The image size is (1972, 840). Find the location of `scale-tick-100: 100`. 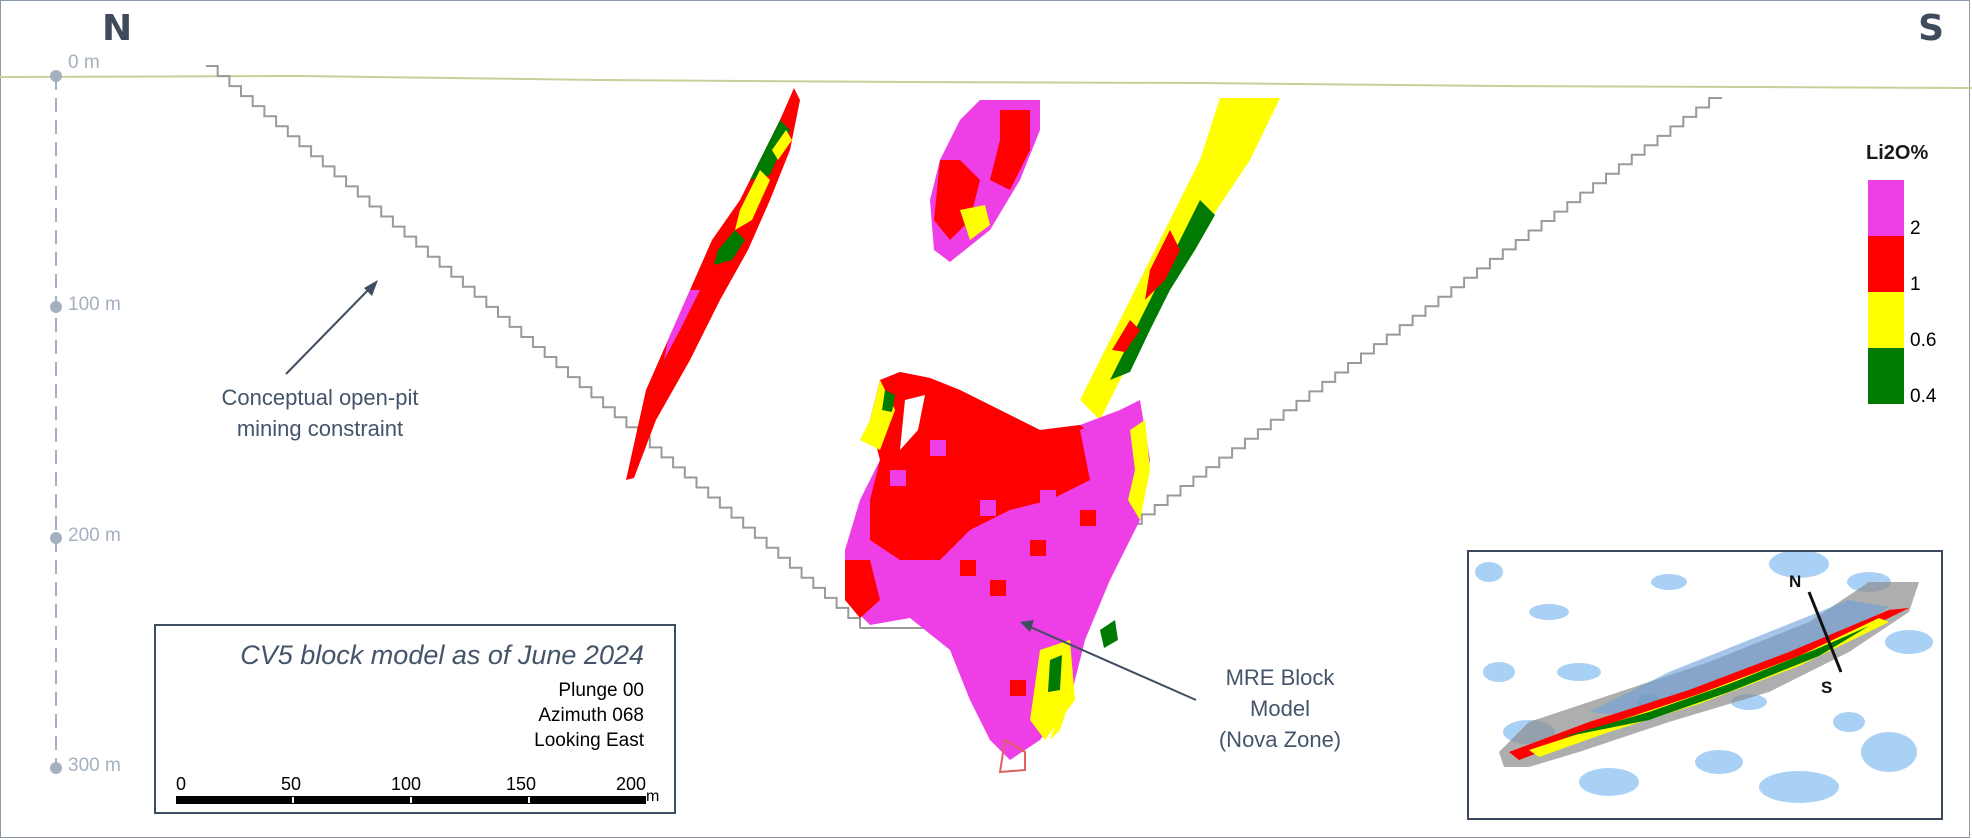

scale-tick-100: 100 is located at coordinates (406, 784).